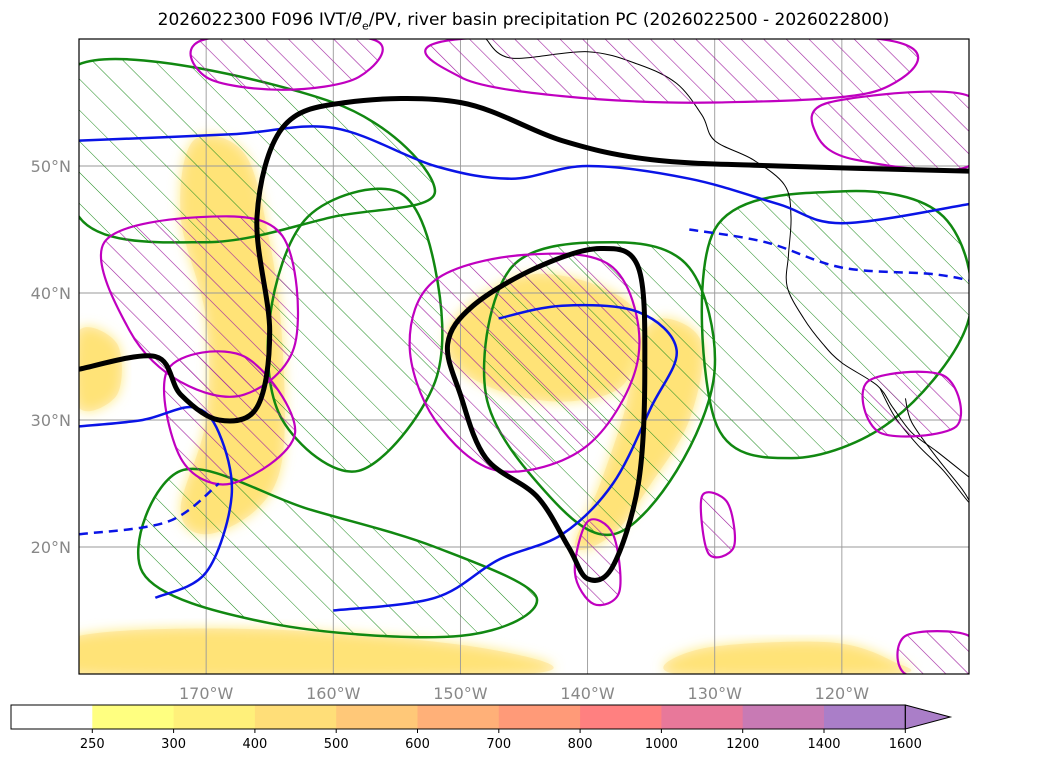  Describe the element at coordinates (823, 744) in the screenshot. I see `colorbar-label: 1400` at that location.